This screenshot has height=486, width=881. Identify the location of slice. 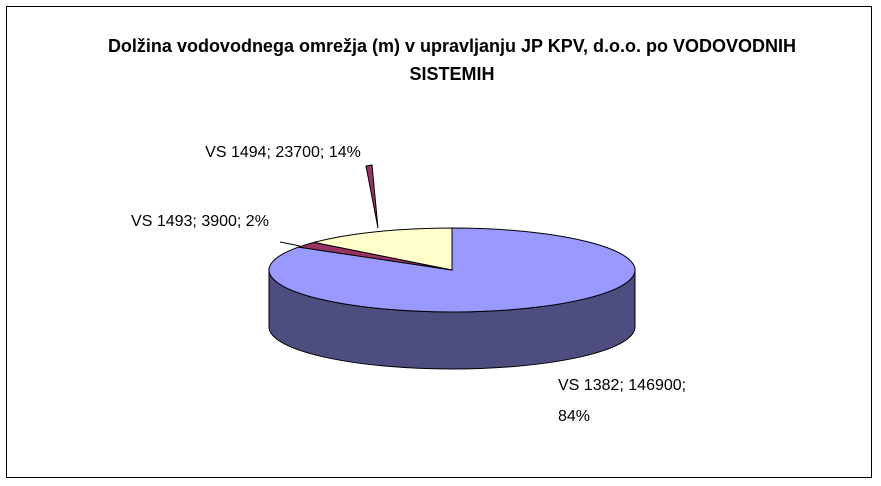
(383, 249).